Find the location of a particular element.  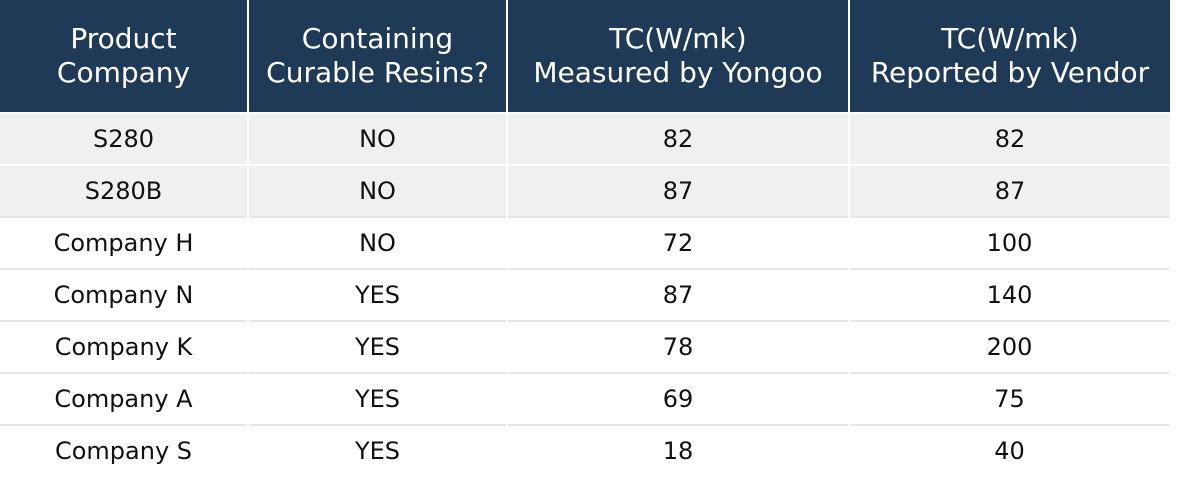

table-row: Company H NO 72 100 is located at coordinates (585, 242).